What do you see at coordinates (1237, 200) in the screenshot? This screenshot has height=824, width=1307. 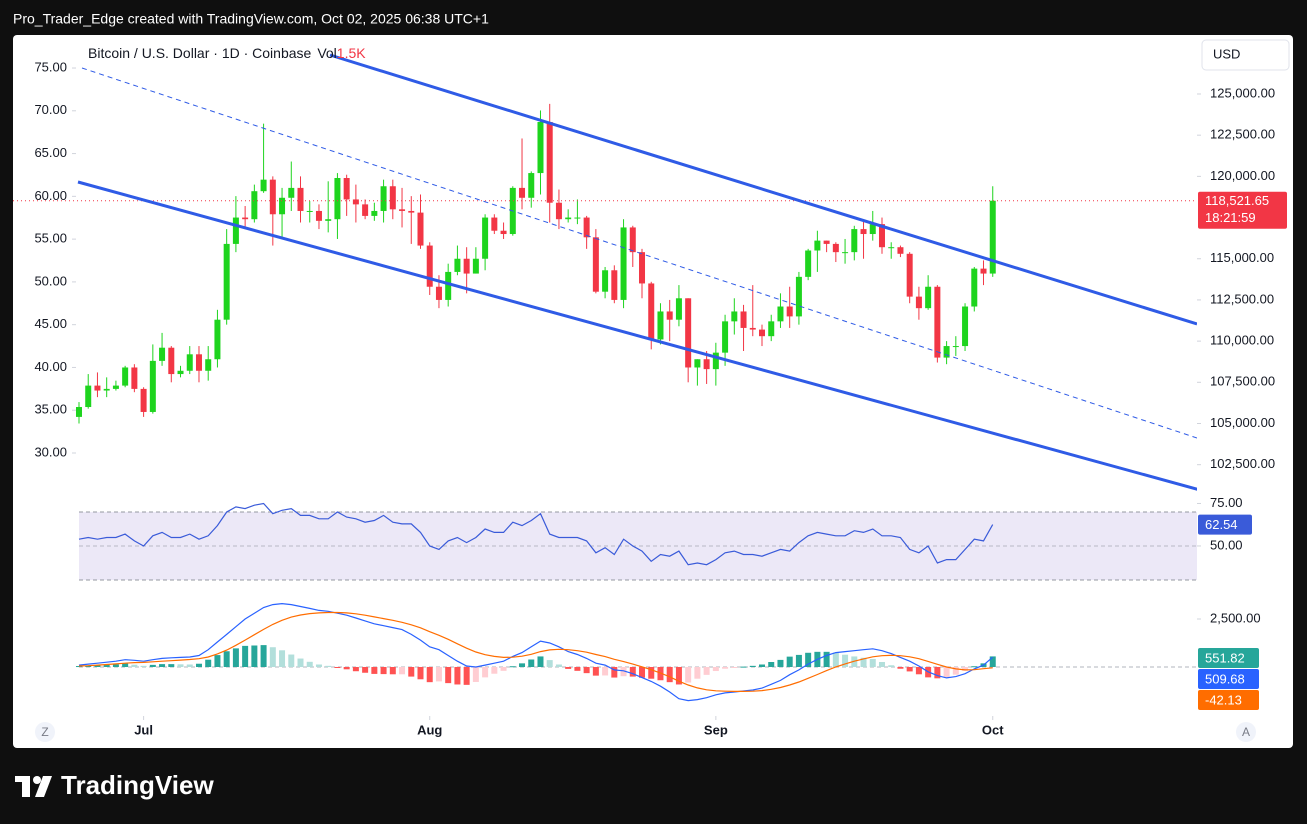 I see `last-price-label: 118,521.65` at bounding box center [1237, 200].